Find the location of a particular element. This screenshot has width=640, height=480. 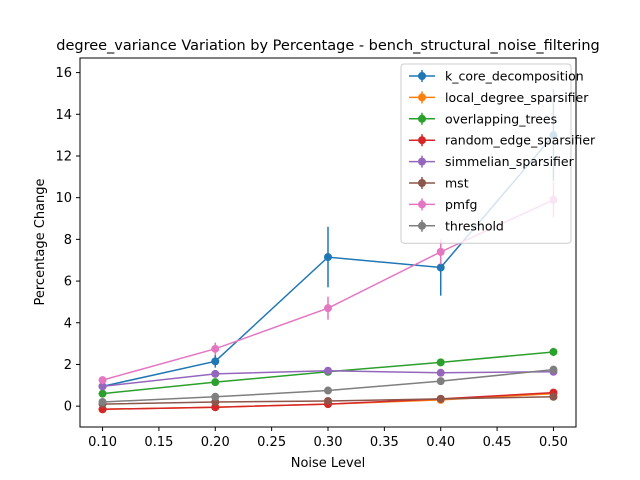

legend-item: pmfg is located at coordinates (443, 204).